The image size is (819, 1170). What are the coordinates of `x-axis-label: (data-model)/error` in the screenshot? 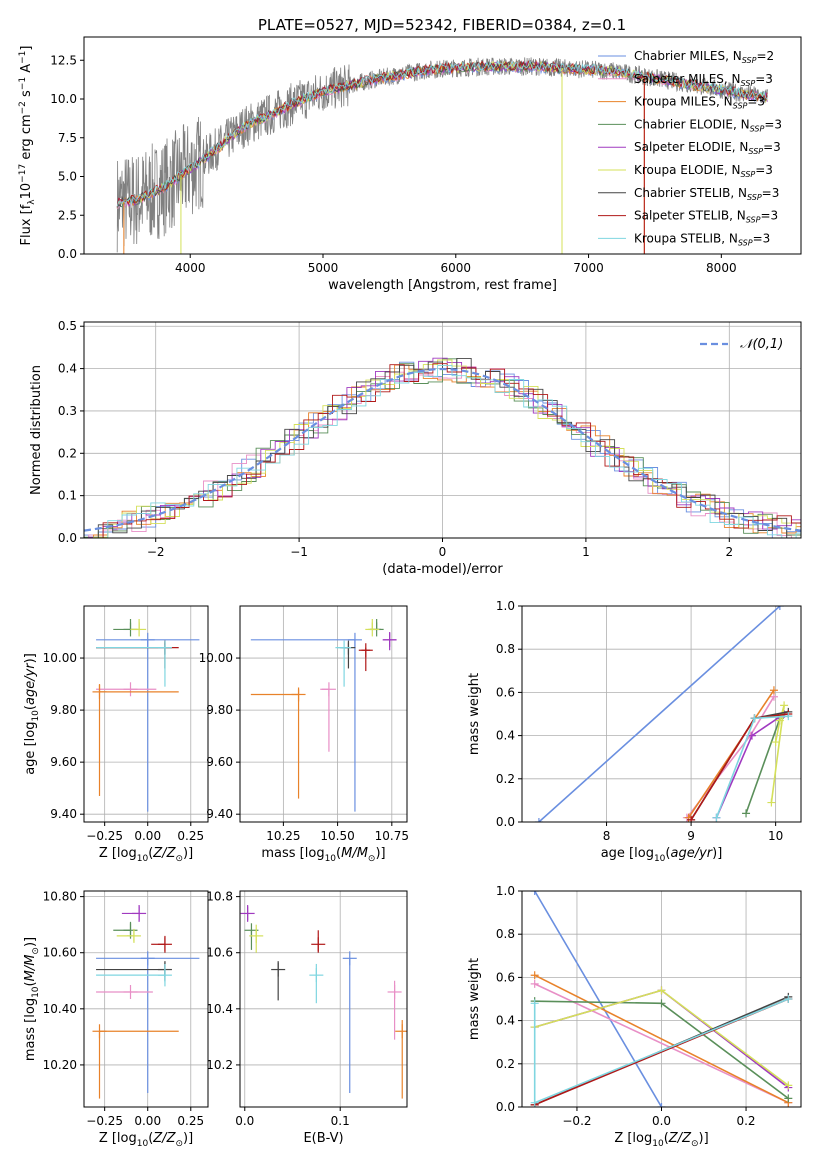 It's located at (442, 569).